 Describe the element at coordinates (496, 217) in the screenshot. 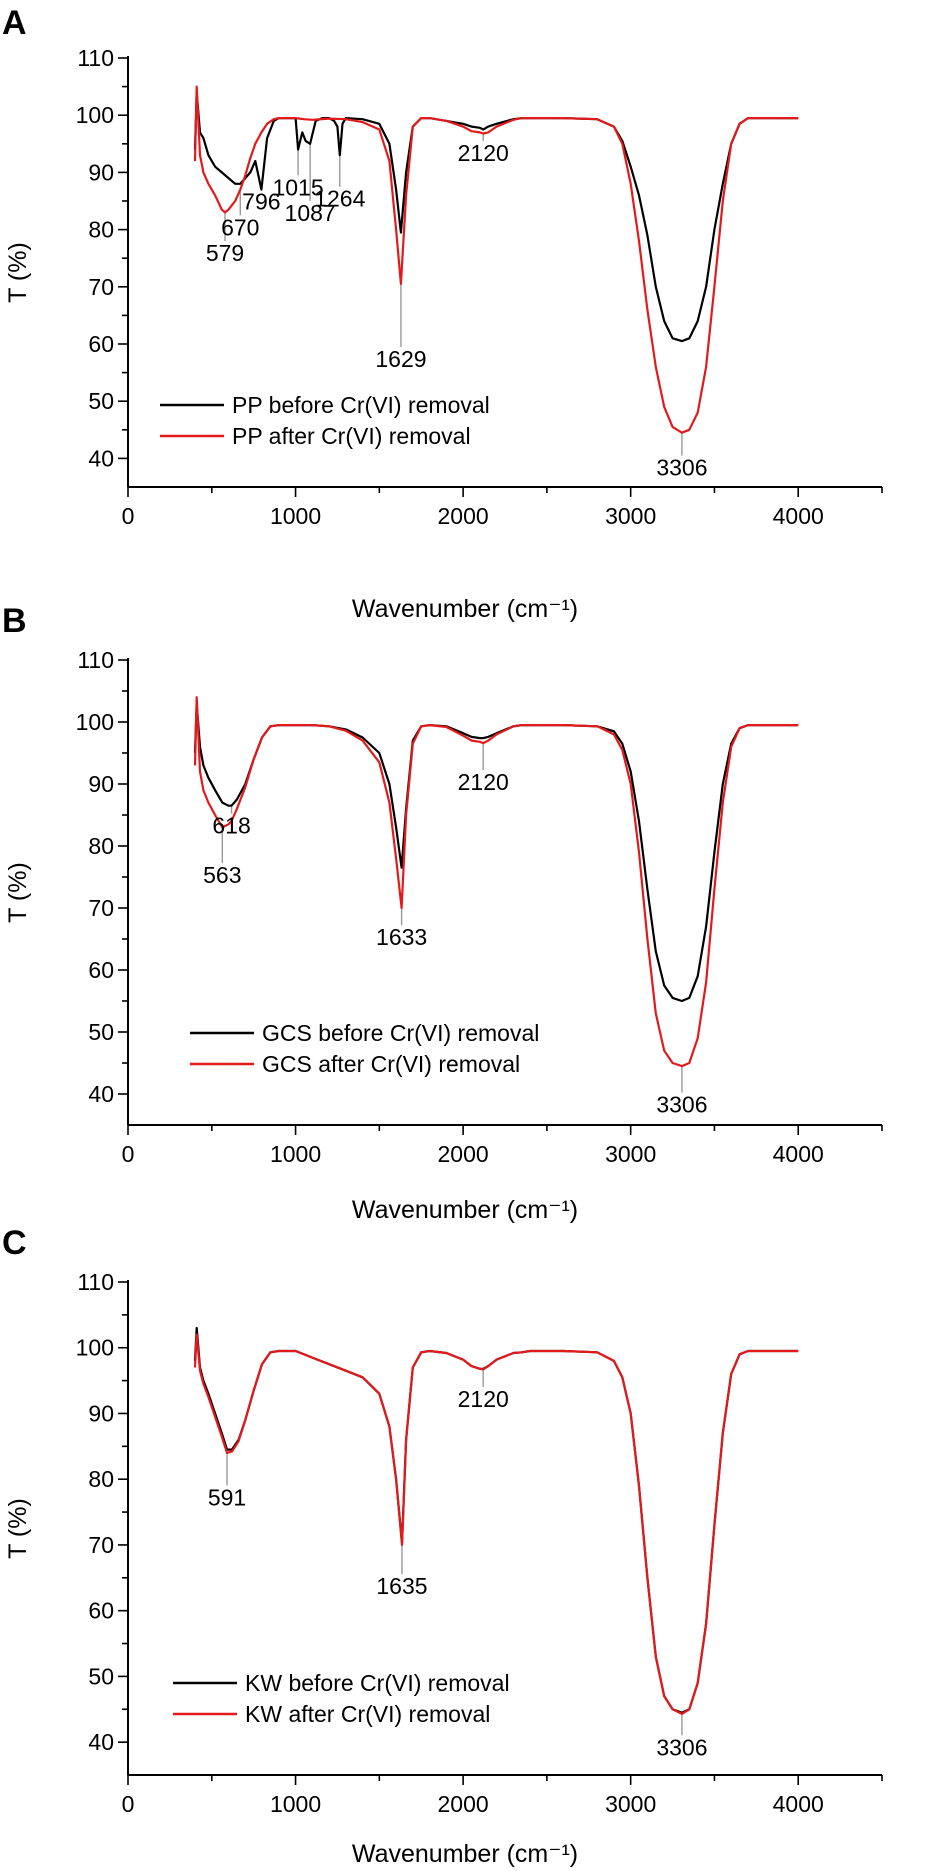

I see `series-line-before` at that location.